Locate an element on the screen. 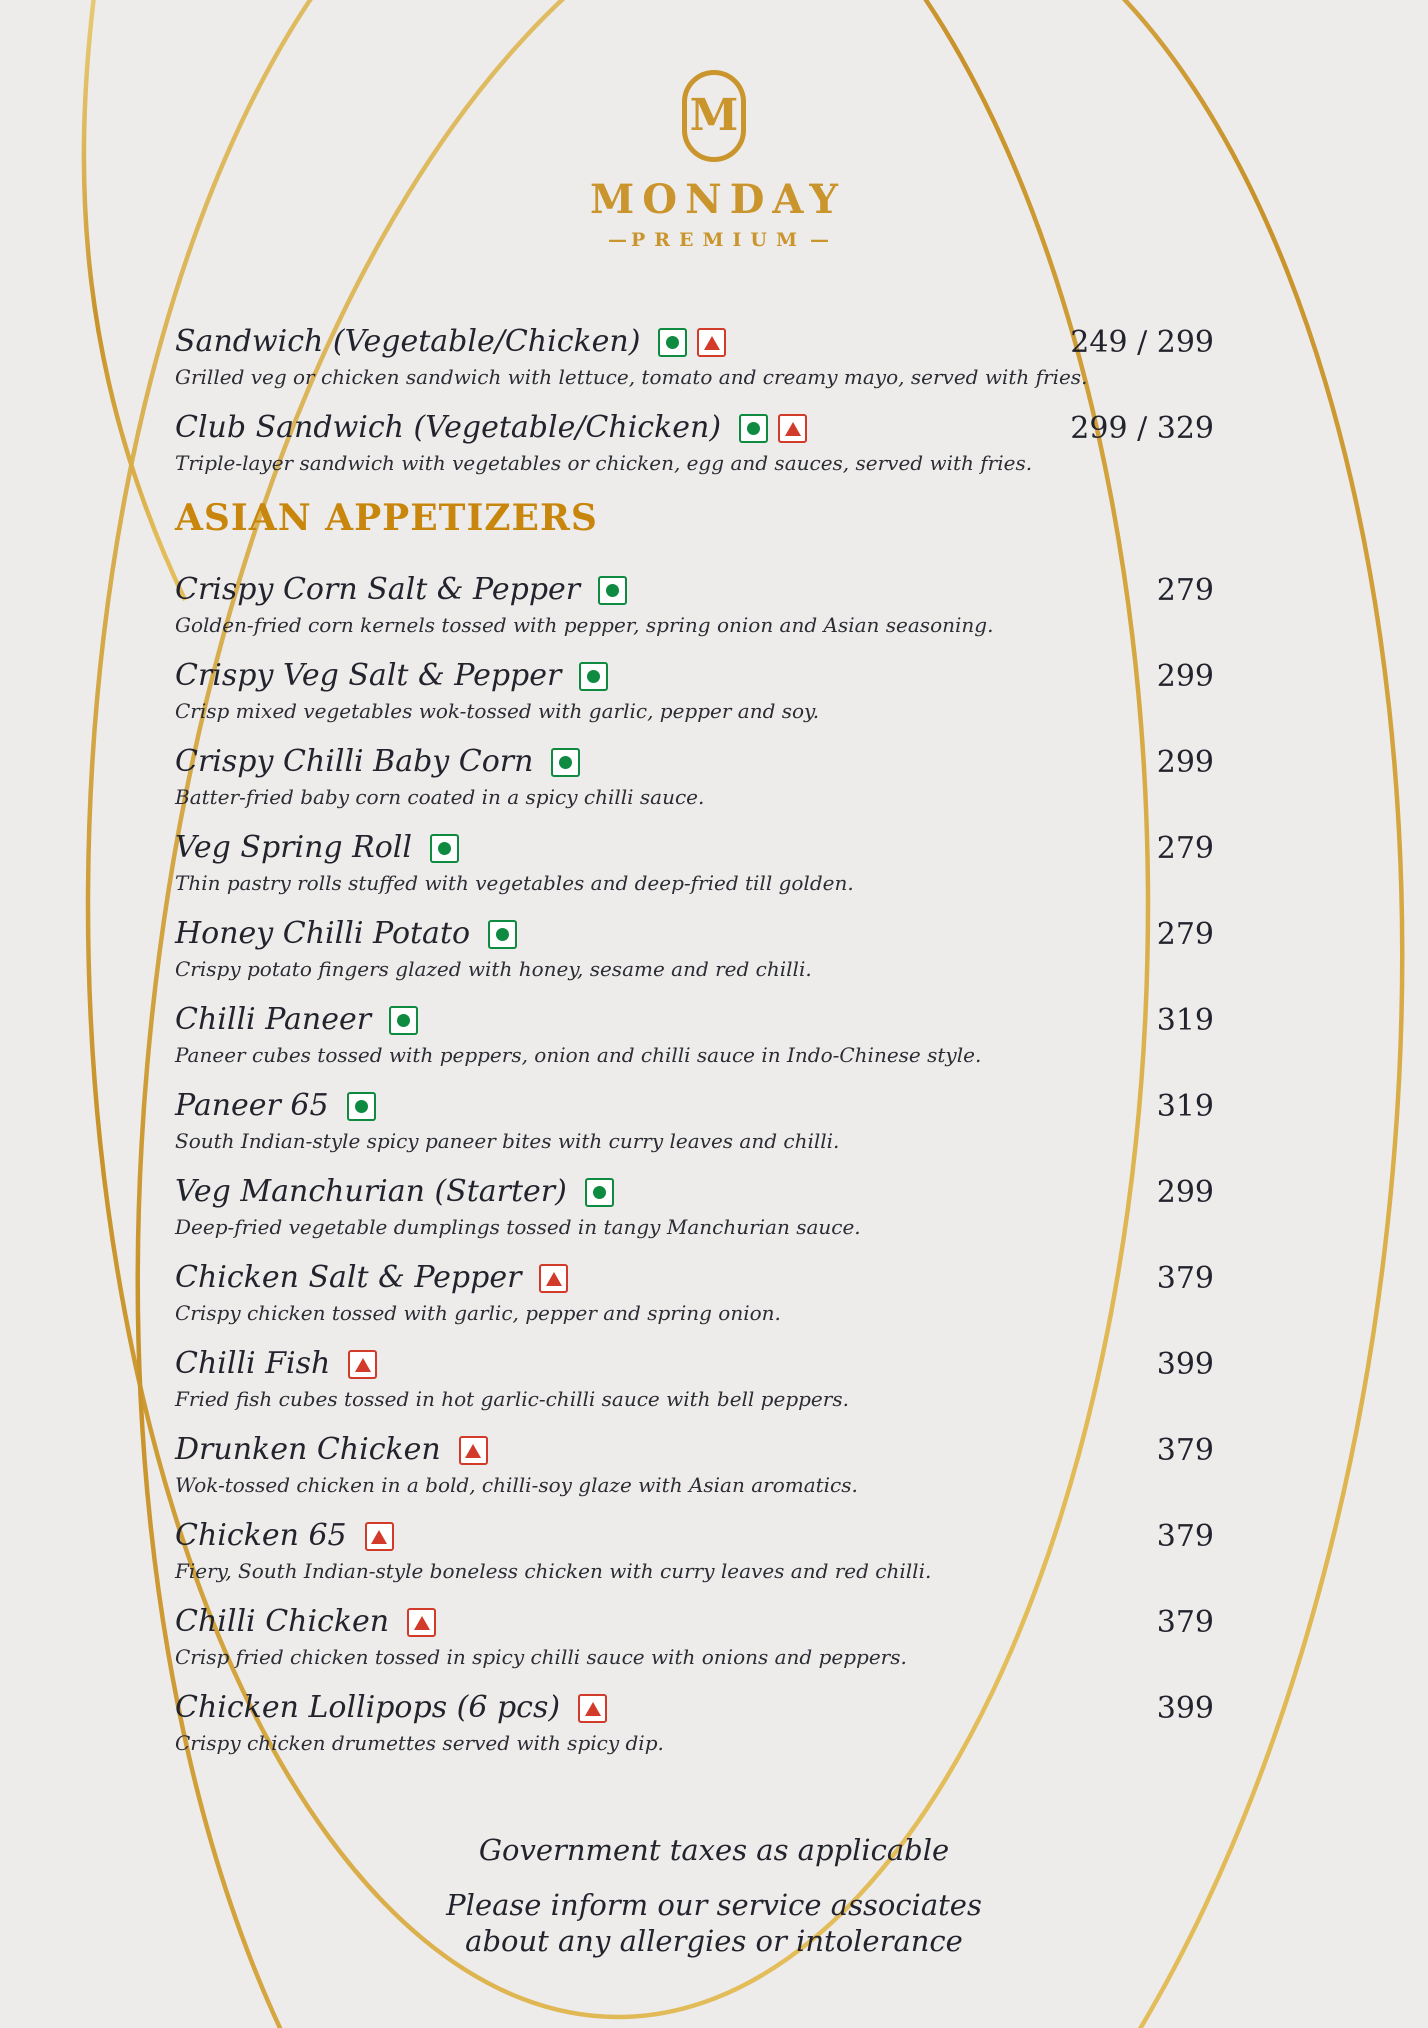 This screenshot has height=2028, width=1428. menu-item-line: Crispy Corn Salt & Pepper 279 is located at coordinates (694, 590).